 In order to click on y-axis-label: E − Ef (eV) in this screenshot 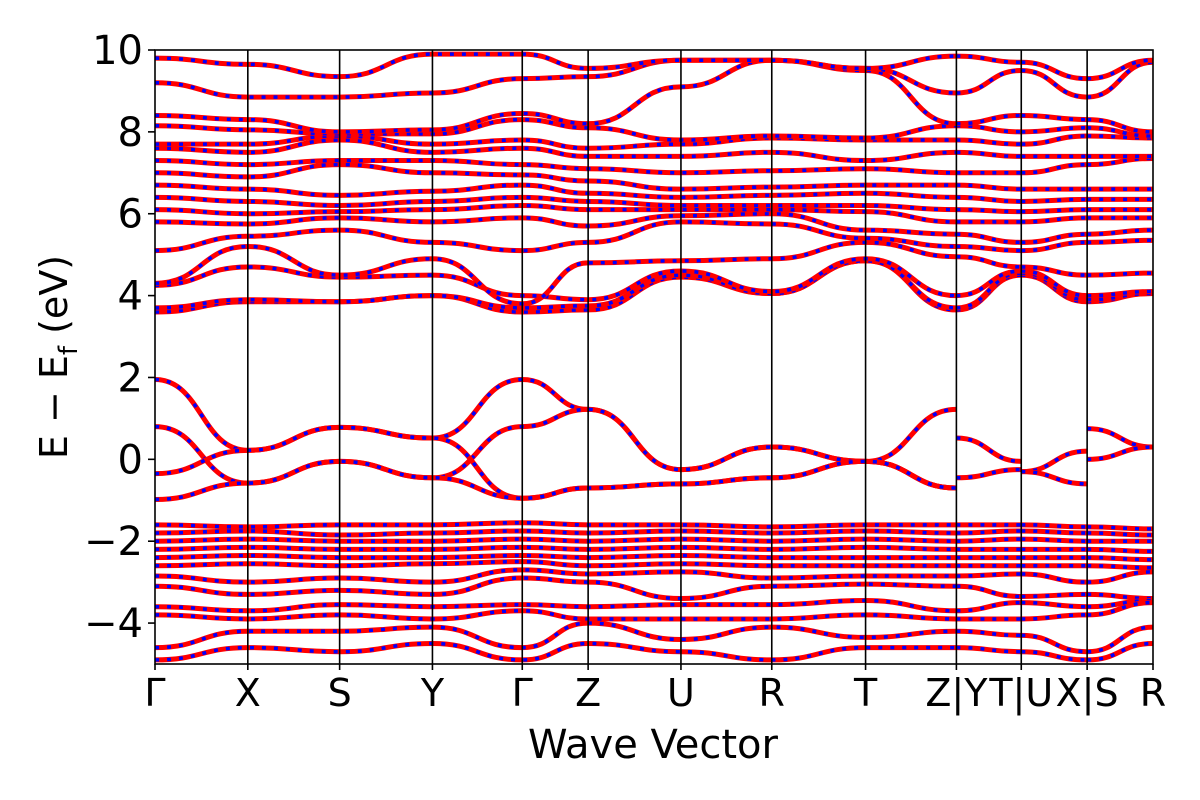, I will do `click(58, 357)`.